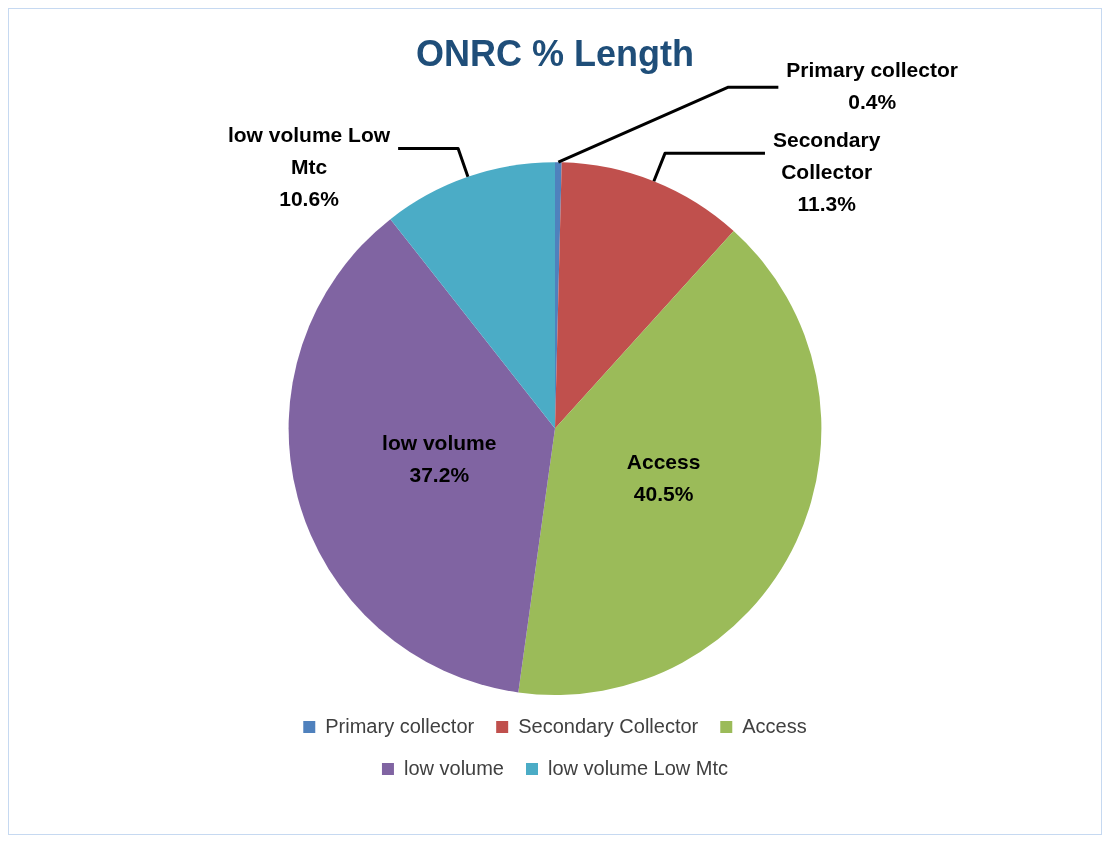  Describe the element at coordinates (400, 725) in the screenshot. I see `legend-label: Primary collector` at that location.